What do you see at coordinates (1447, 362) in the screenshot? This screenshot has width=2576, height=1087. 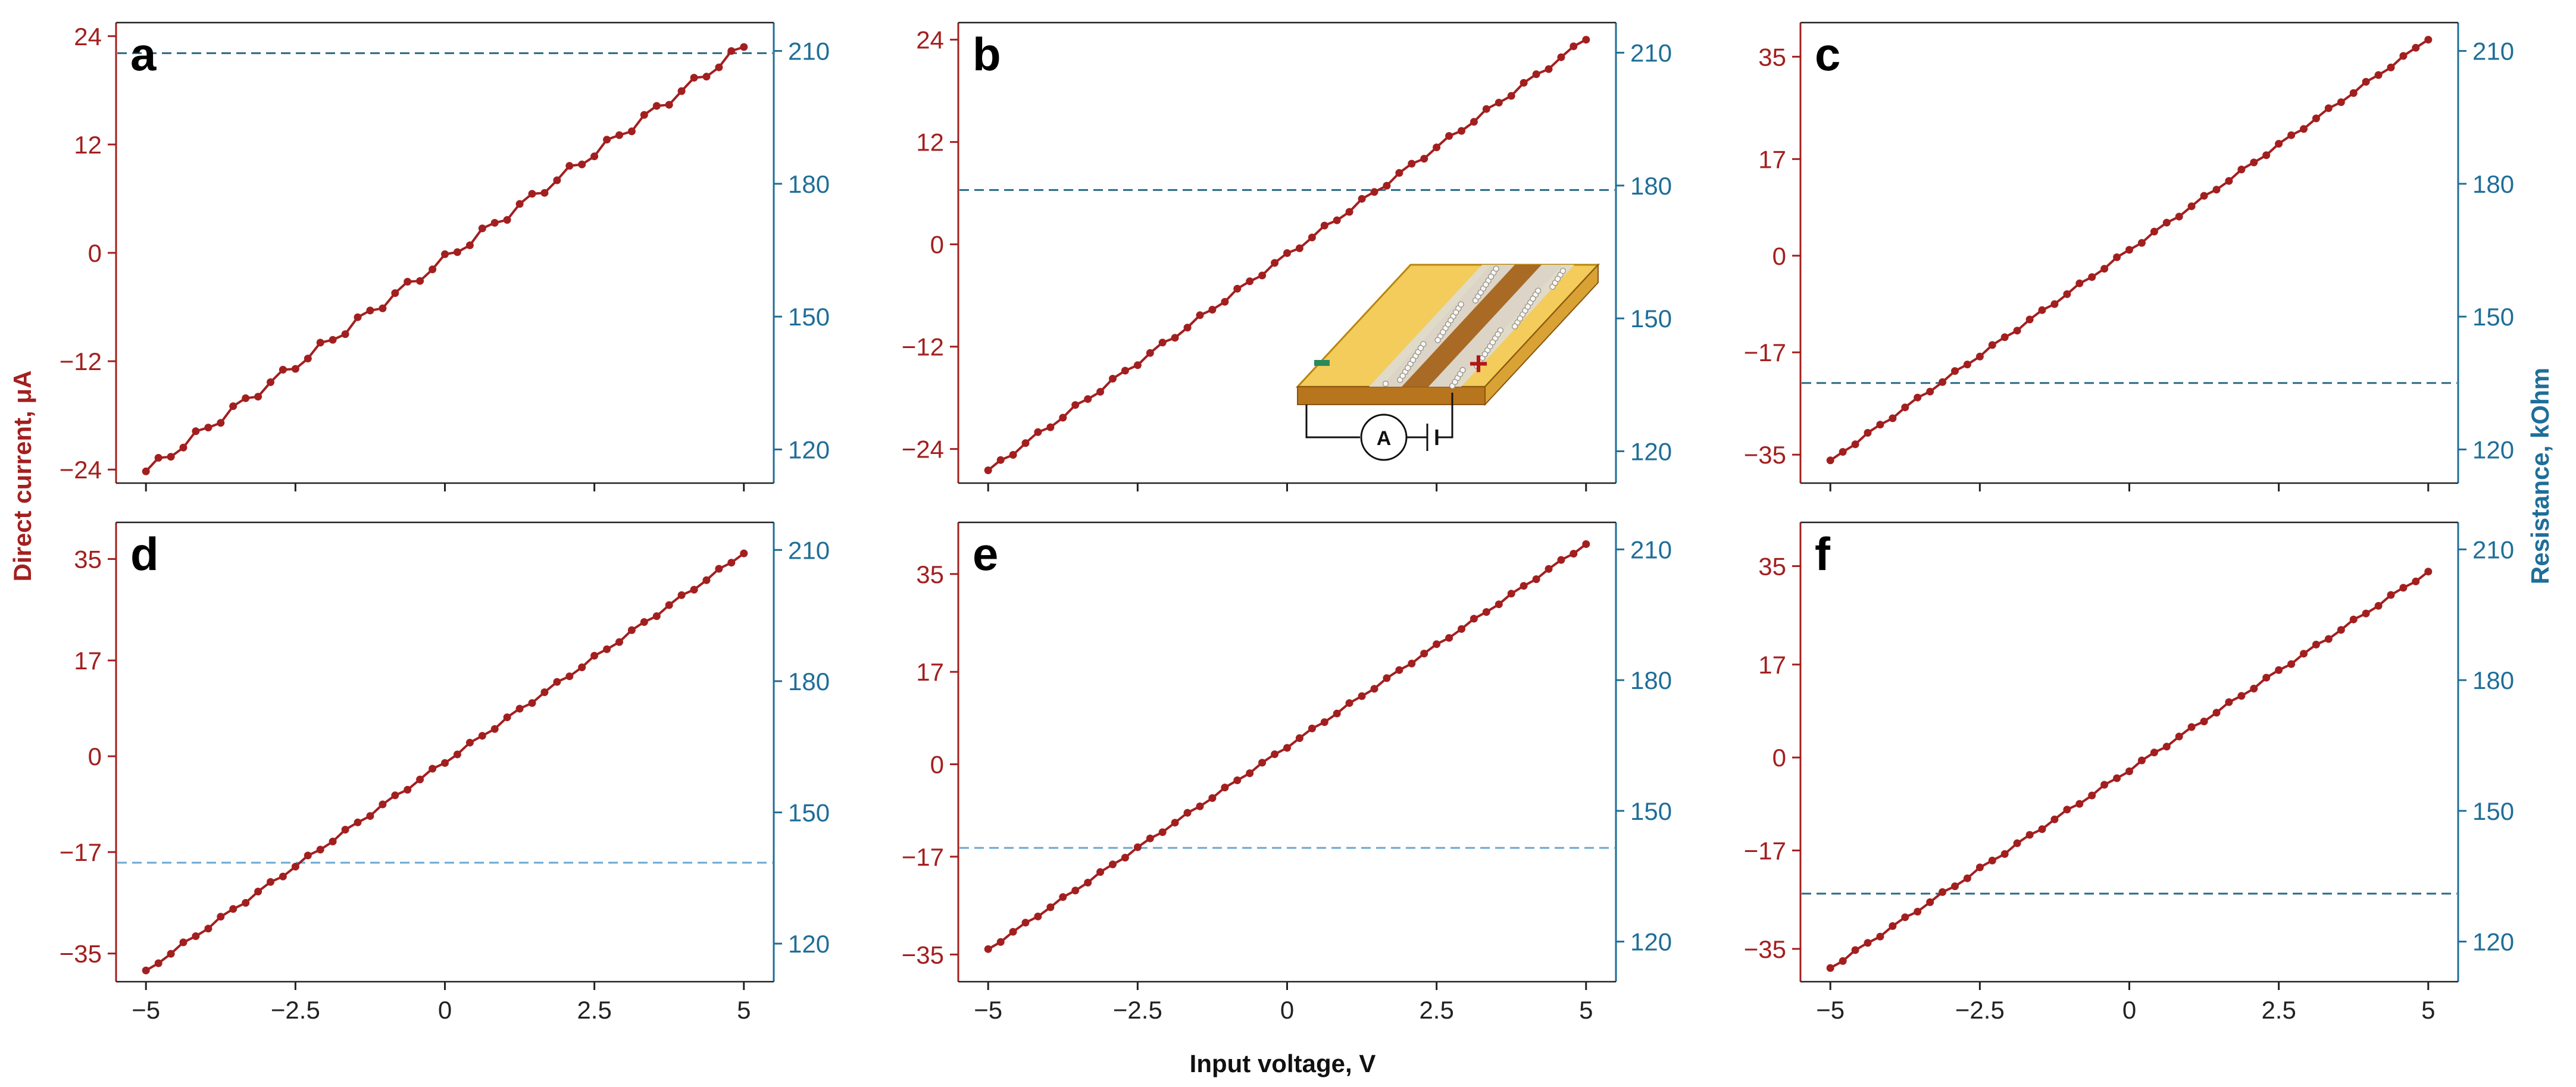 I see `device-inset: +A` at bounding box center [1447, 362].